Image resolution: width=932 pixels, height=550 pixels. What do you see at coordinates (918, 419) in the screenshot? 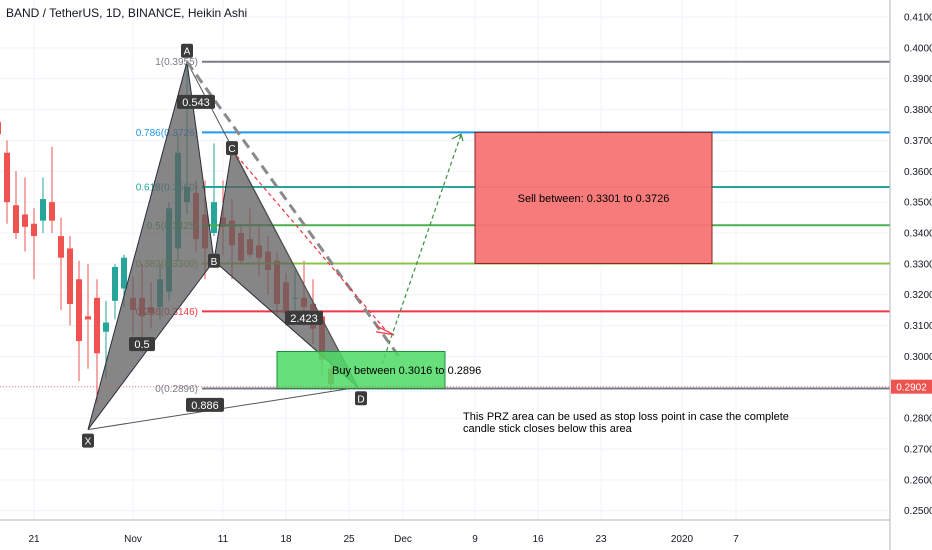
I see `y-tick-label: 0.2800` at bounding box center [918, 419].